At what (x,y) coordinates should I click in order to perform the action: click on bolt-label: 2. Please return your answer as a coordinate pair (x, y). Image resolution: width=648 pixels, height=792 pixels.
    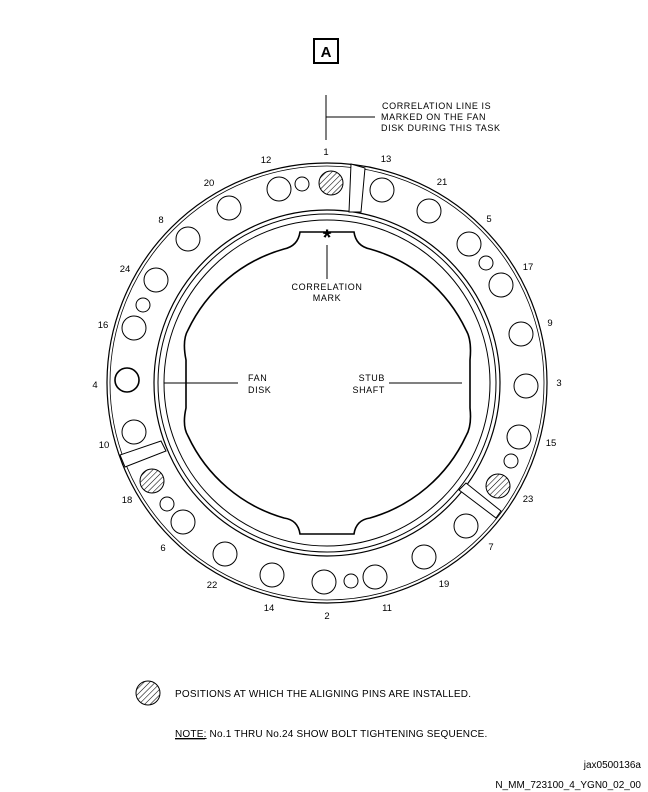
    Looking at the image, I should click on (326, 616).